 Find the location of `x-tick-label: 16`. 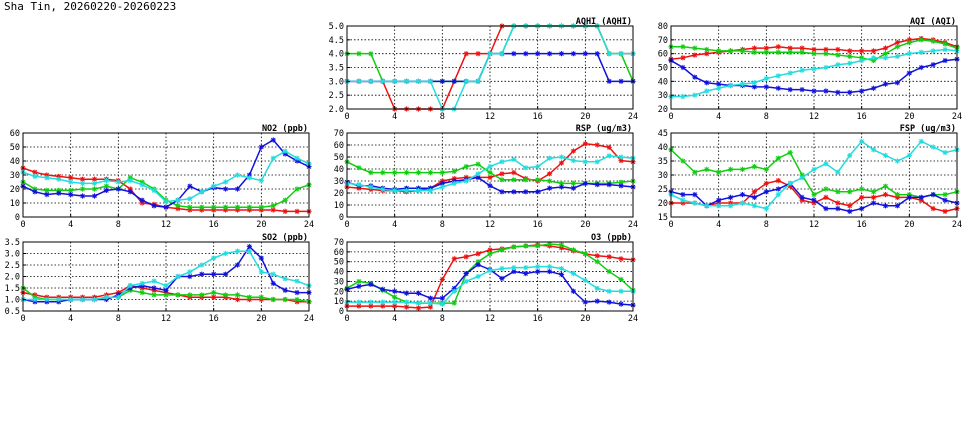

x-tick-label: 16 is located at coordinates (538, 319).